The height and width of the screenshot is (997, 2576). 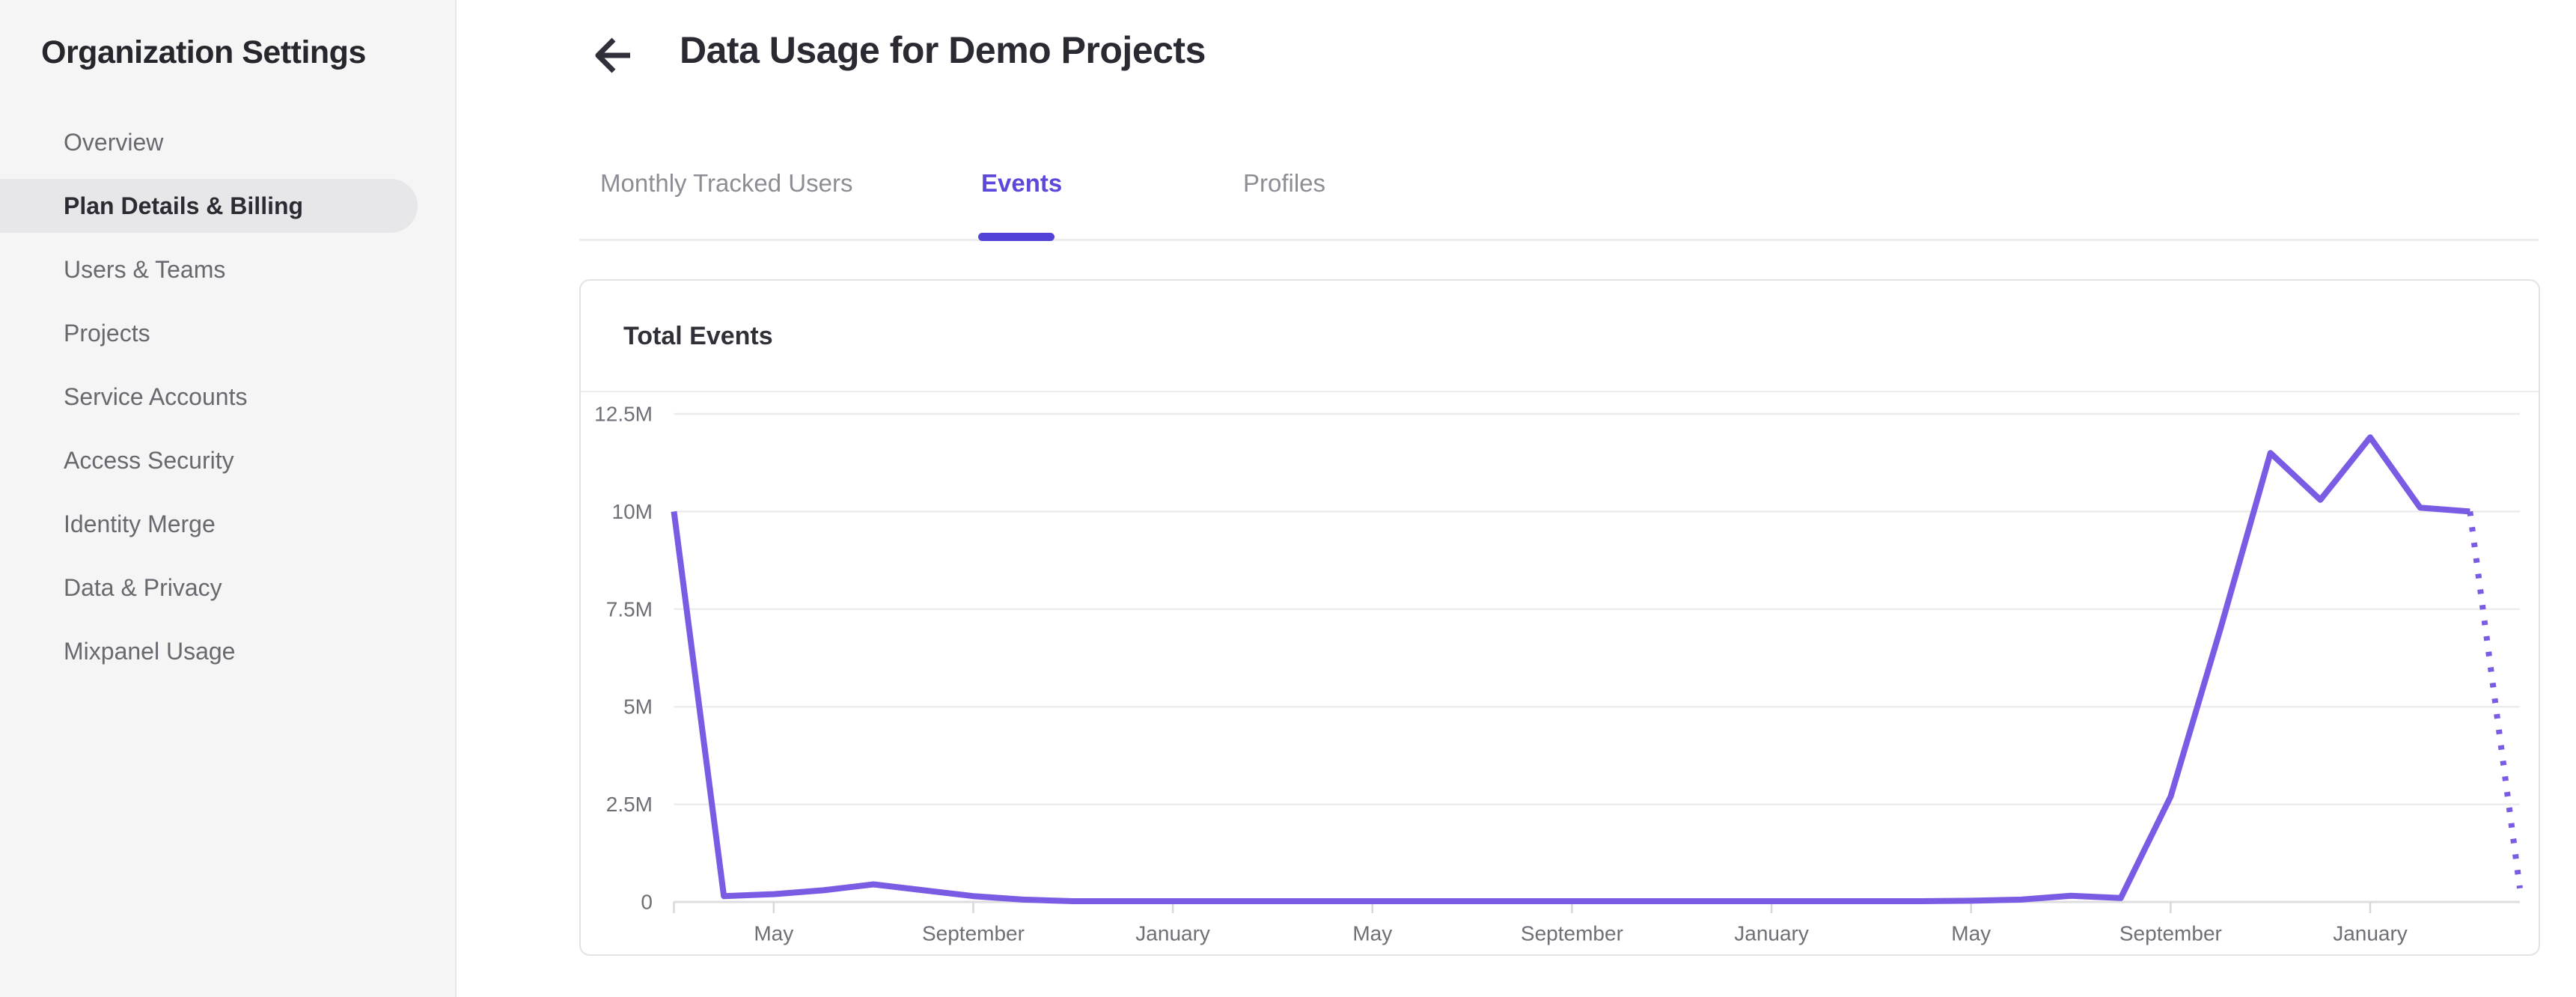 I want to click on left-arrow-icon, so click(x=613, y=57).